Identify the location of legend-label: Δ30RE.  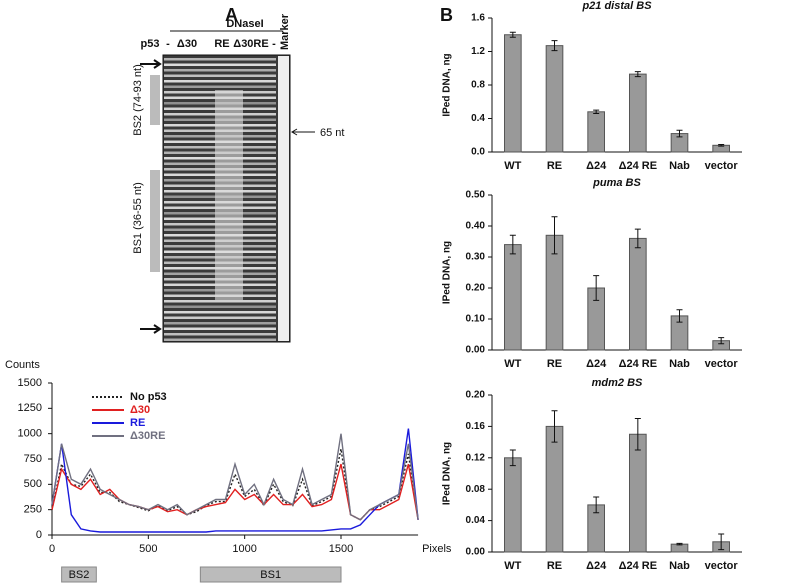
(147, 436).